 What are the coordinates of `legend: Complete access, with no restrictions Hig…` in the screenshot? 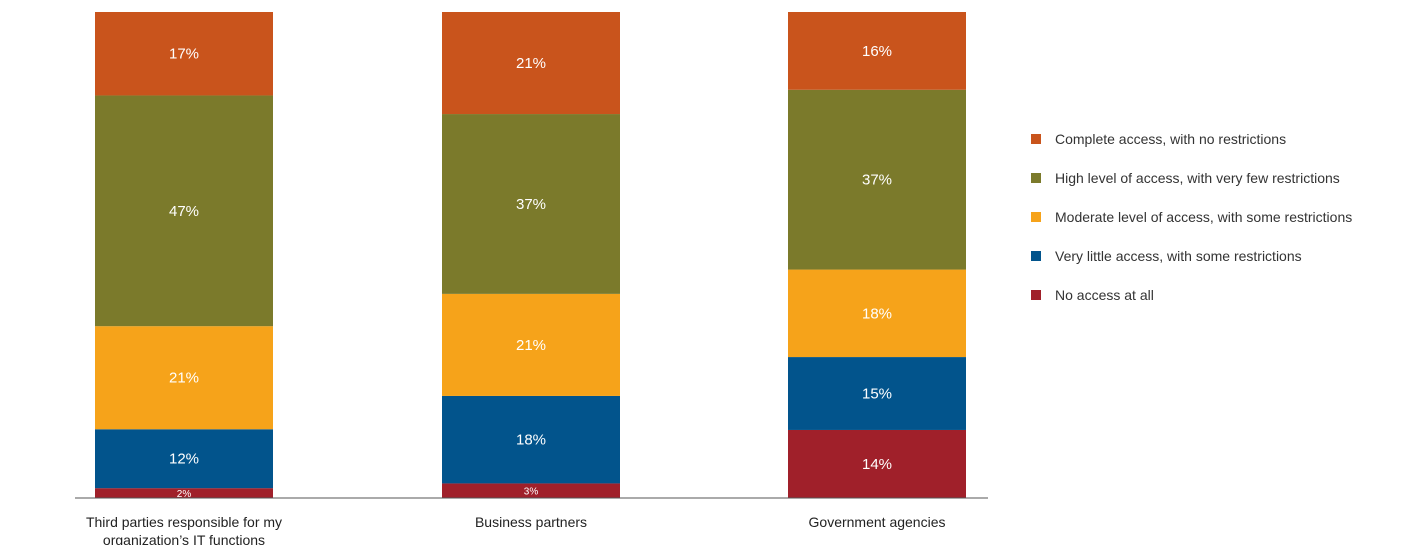 It's located at (1191, 217).